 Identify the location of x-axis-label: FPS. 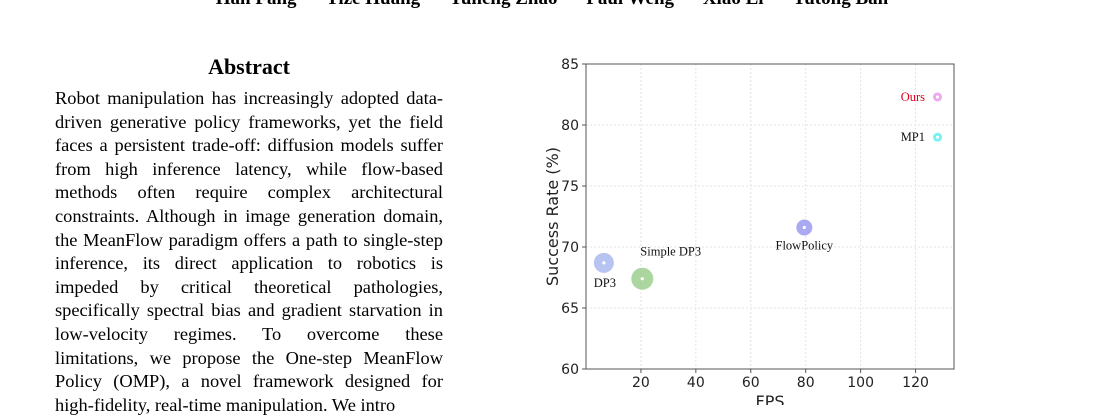
(769, 398).